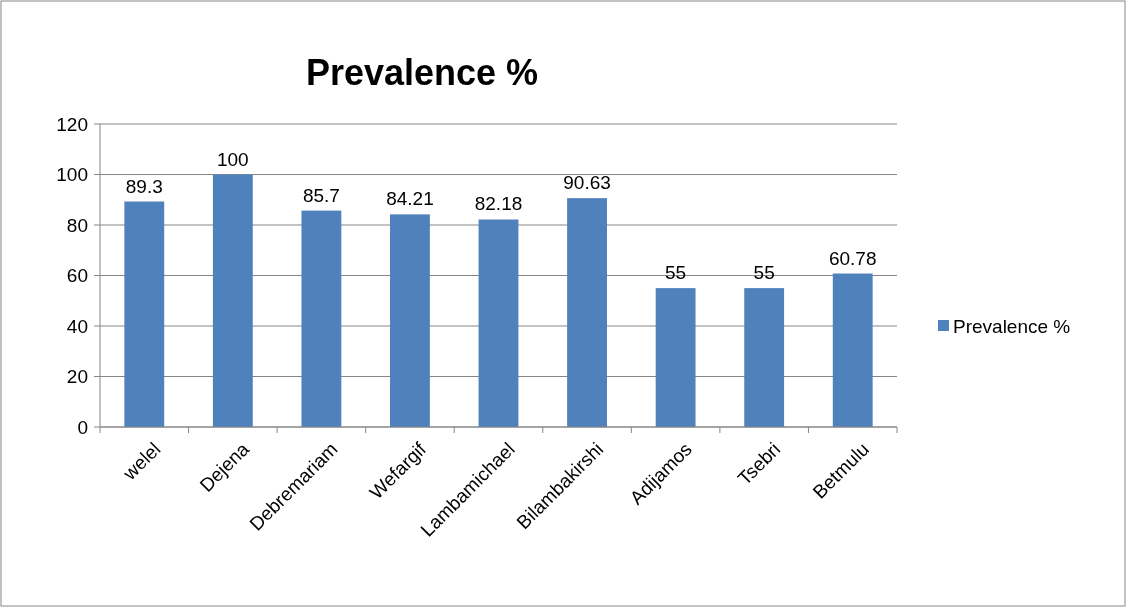 This screenshot has width=1126, height=607. I want to click on data-label: 90.63, so click(587, 183).